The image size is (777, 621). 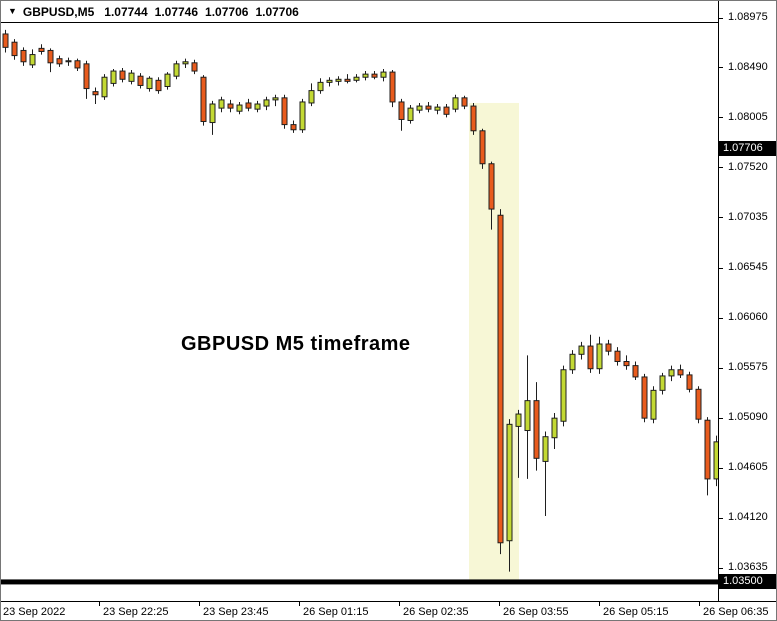 I want to click on price-tick-label: 1.08005, so click(x=748, y=116).